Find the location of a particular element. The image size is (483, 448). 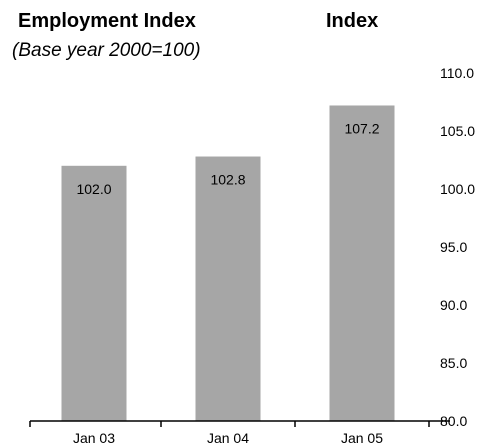

y-tick-label: 100.0 is located at coordinates (457, 189).